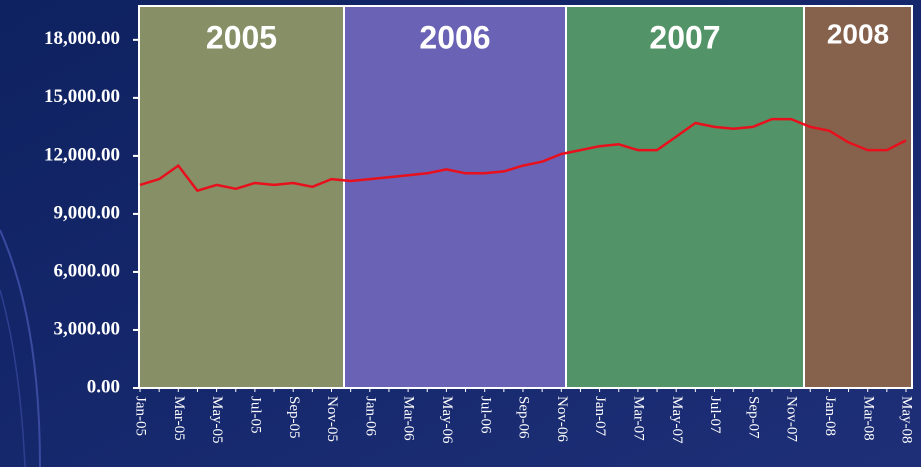 This screenshot has height=467, width=921. Describe the element at coordinates (792, 419) in the screenshot. I see `x-tick-label: Nov-07` at that location.